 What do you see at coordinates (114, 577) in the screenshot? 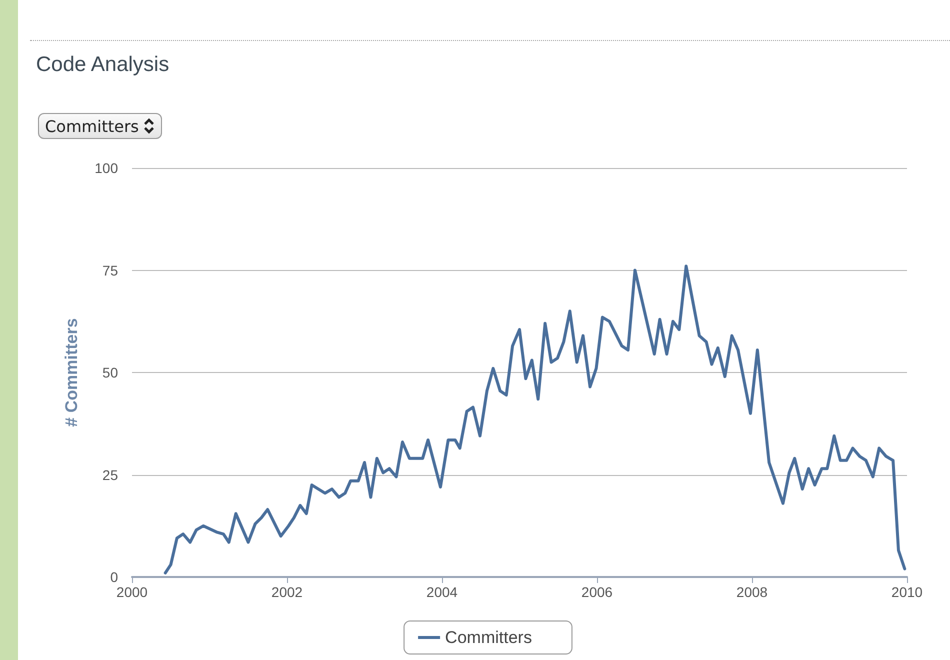
I see `y-tick-label: 0` at bounding box center [114, 577].